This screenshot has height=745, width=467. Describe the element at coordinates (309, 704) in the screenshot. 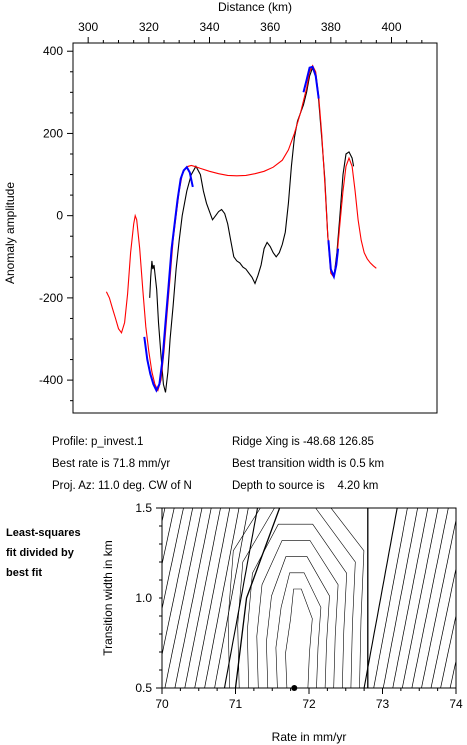

I see `bottom-x-tick-label: 72` at that location.